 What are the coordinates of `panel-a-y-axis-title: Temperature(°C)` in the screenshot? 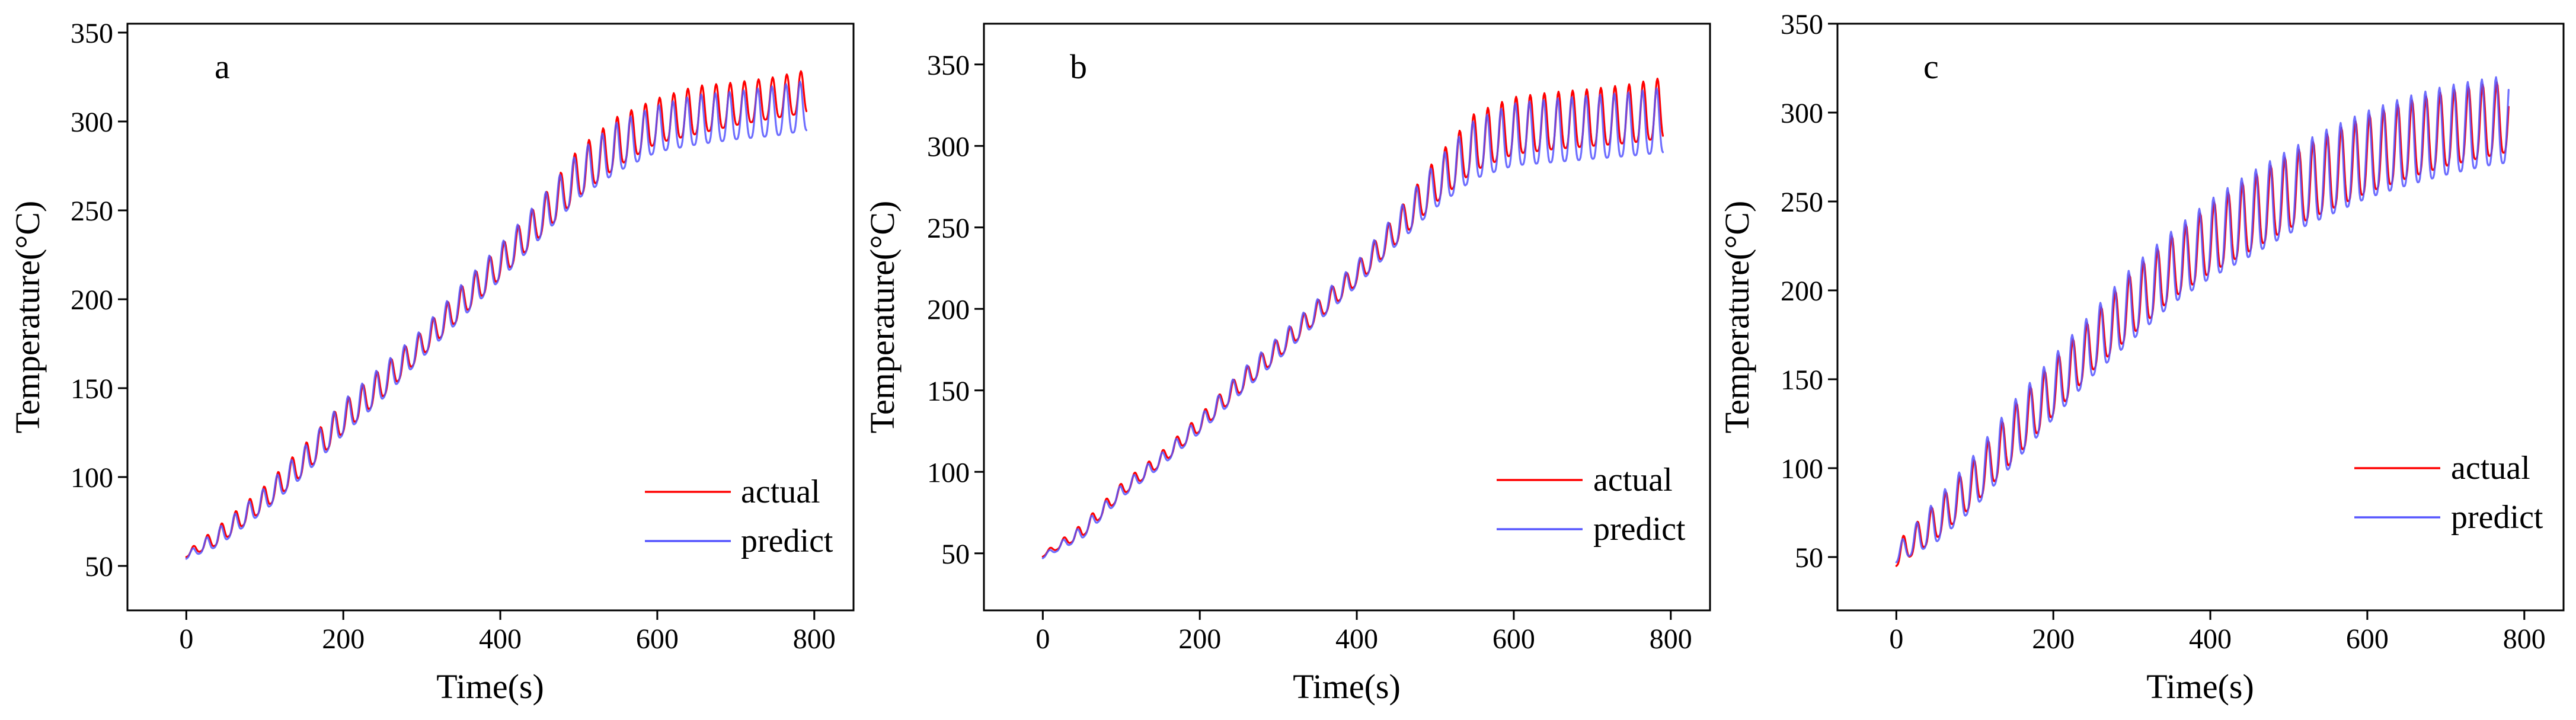 It's located at (27, 317).